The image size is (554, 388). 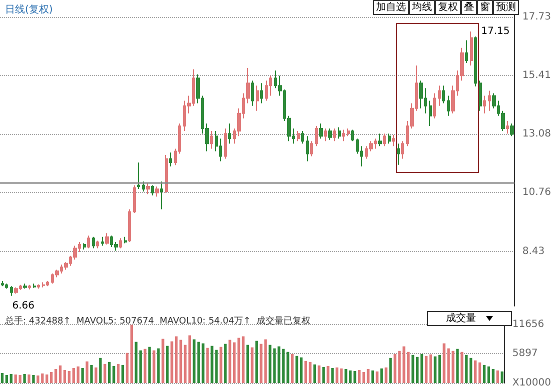 What do you see at coordinates (506, 7) in the screenshot?
I see `annotation: 预测` at bounding box center [506, 7].